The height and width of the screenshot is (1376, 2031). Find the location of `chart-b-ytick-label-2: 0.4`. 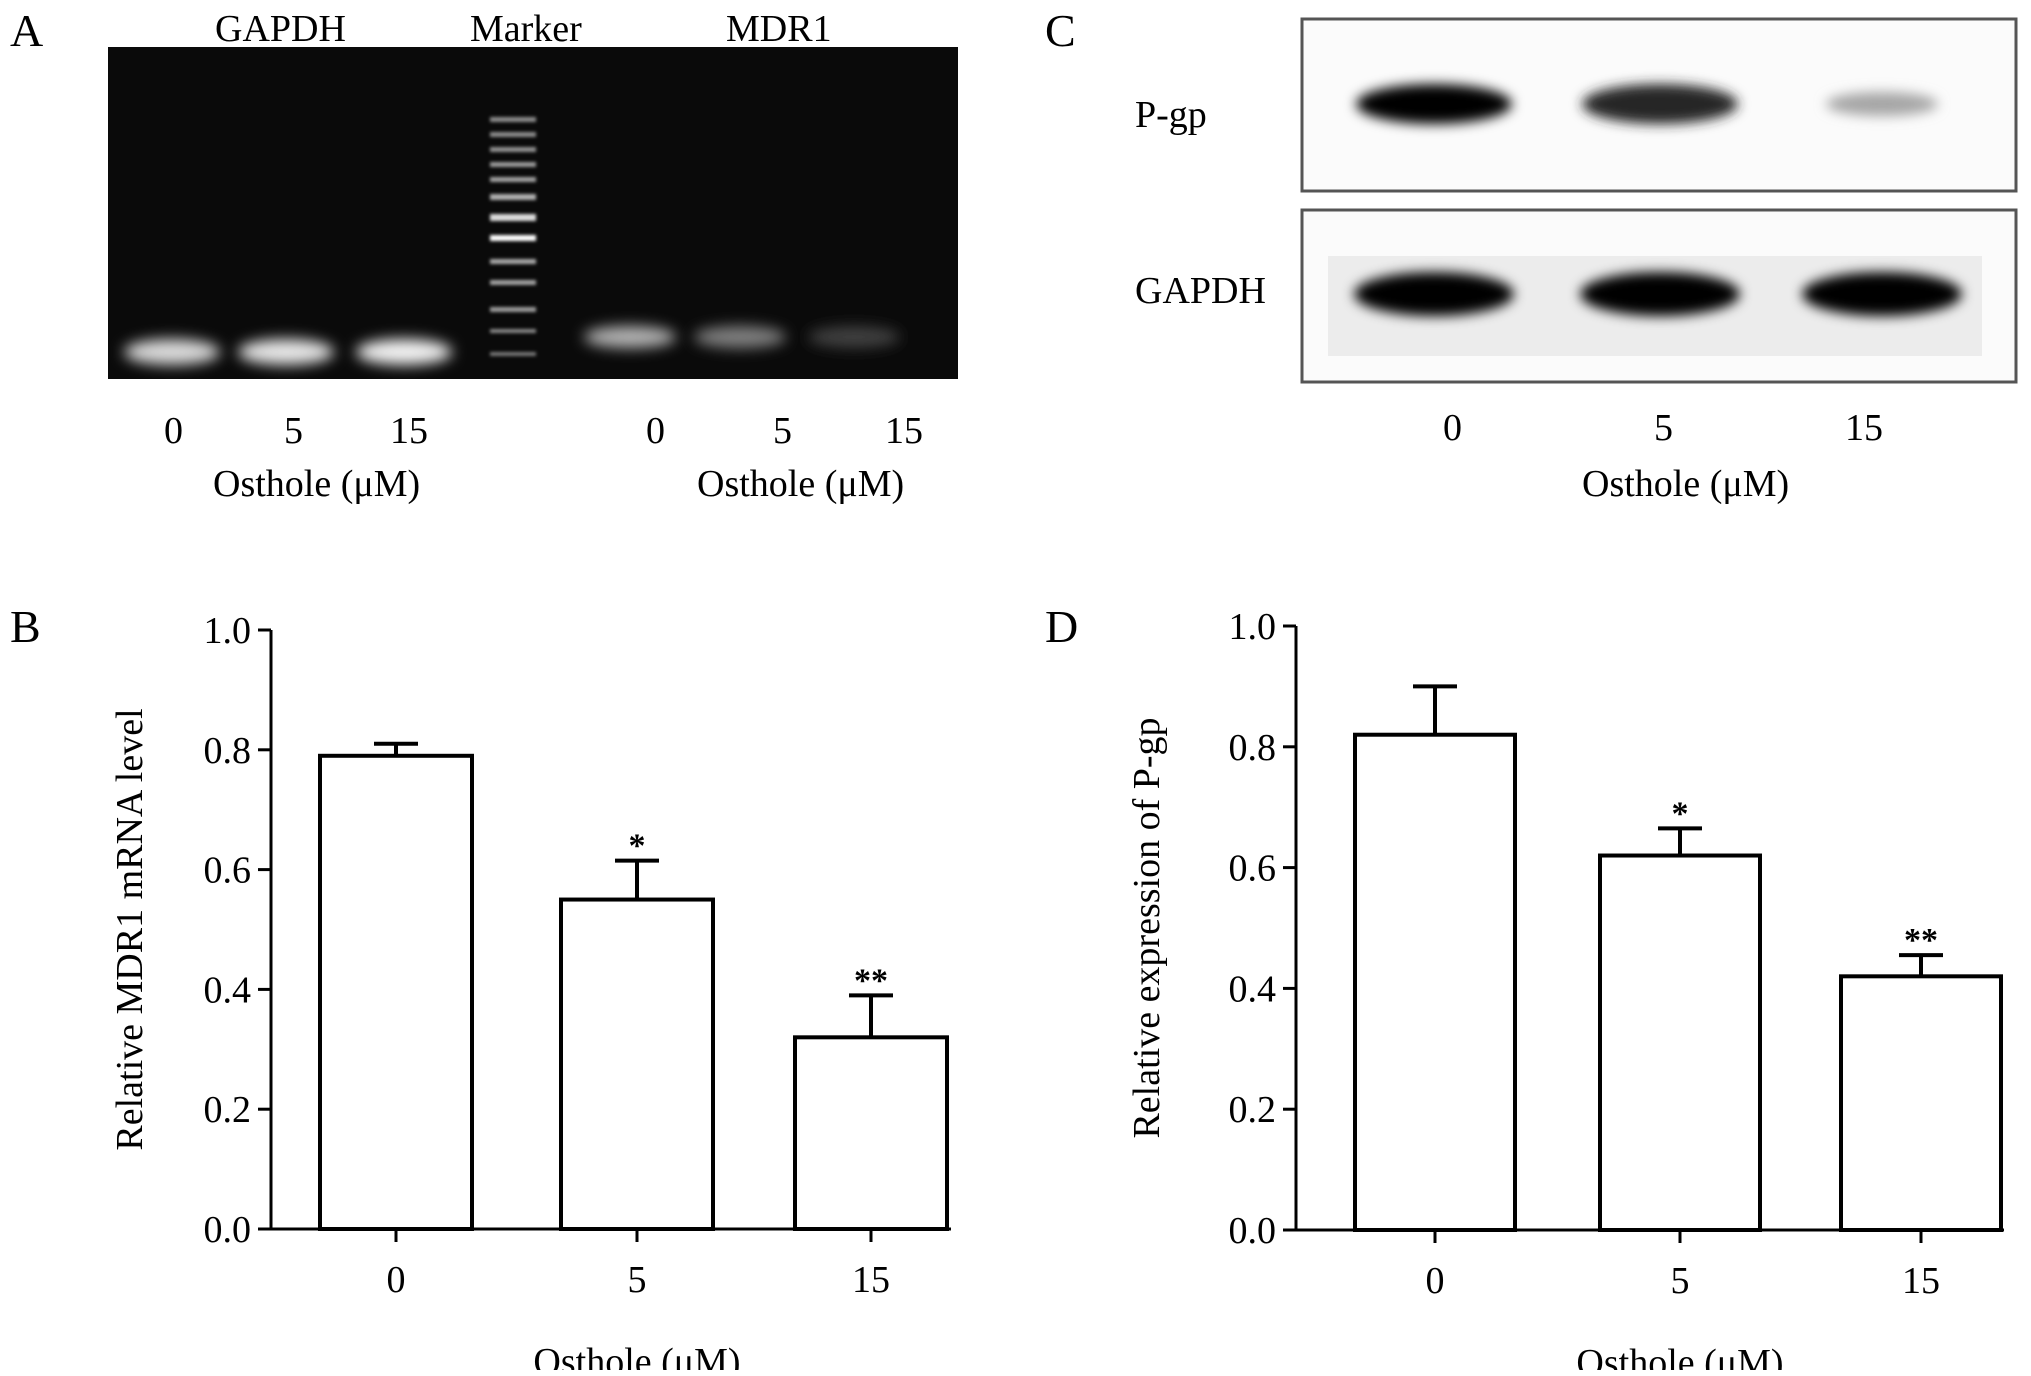

chart-b-ytick-label-2: 0.4 is located at coordinates (228, 990).